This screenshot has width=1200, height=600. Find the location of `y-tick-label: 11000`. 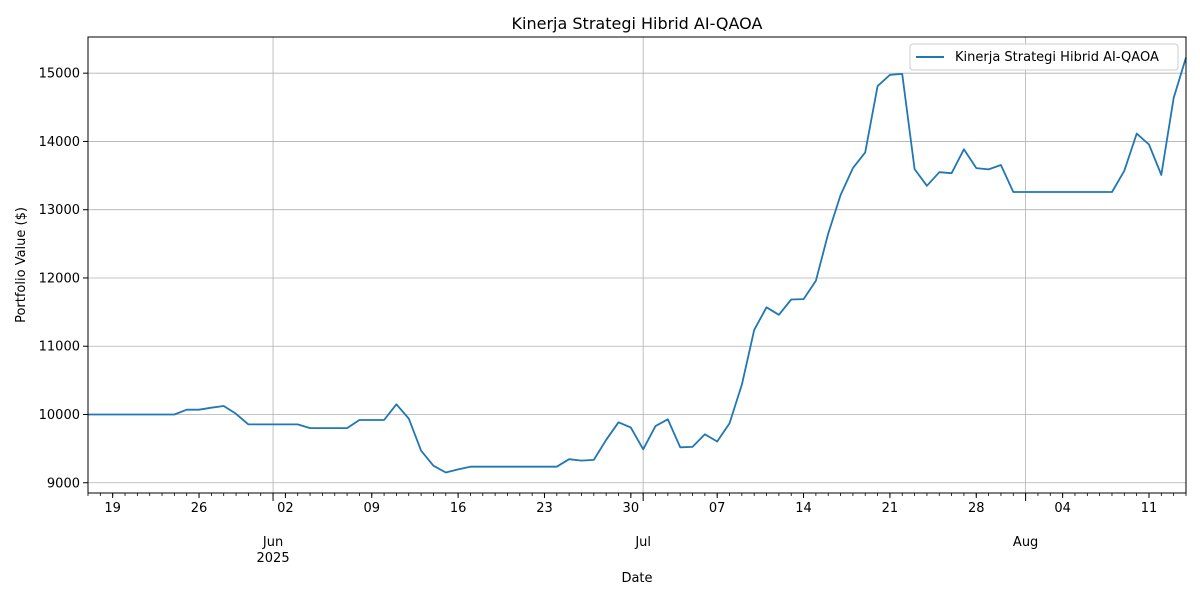

y-tick-label: 11000 is located at coordinates (59, 347).